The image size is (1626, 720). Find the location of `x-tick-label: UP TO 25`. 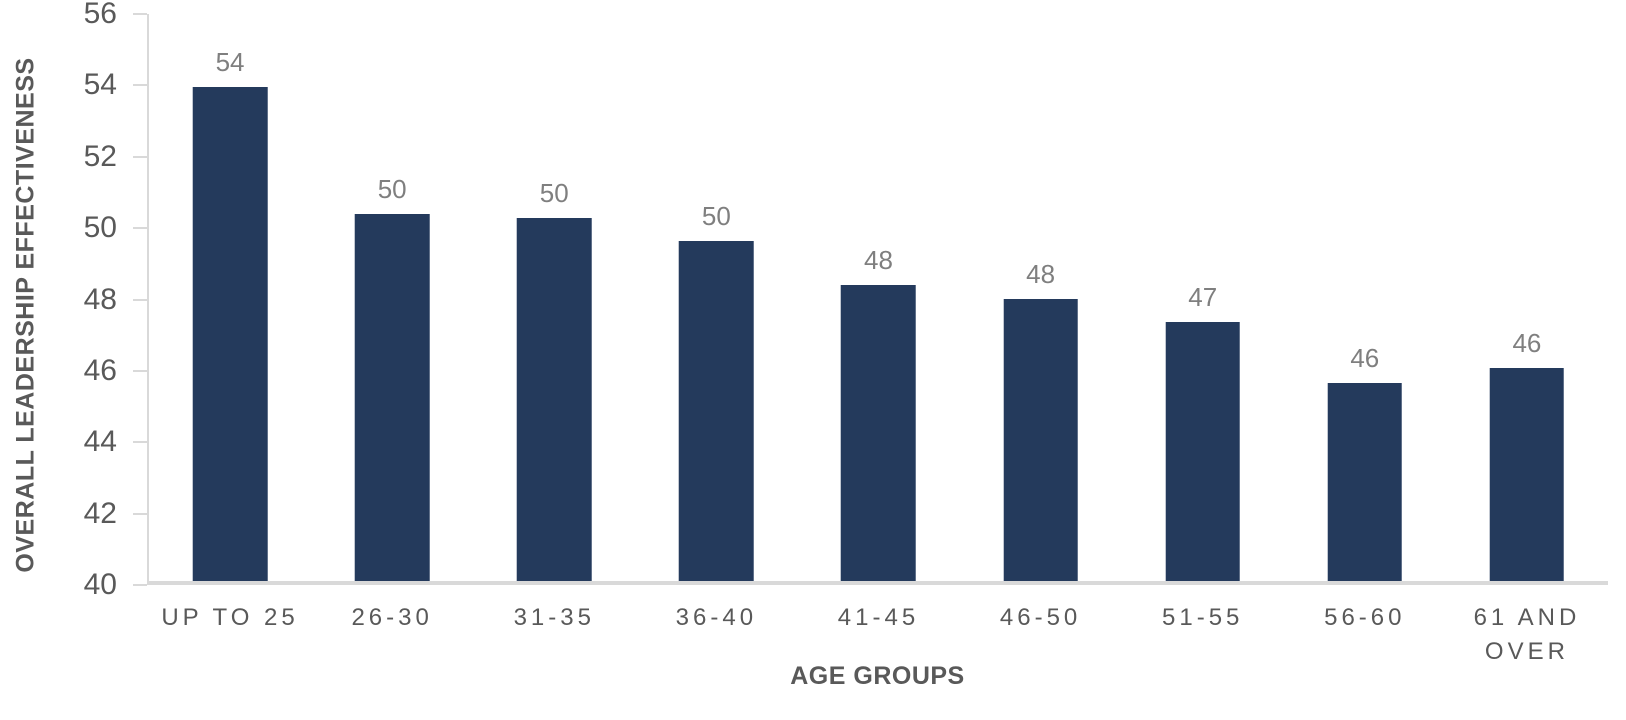

x-tick-label: UP TO 25 is located at coordinates (230, 617).